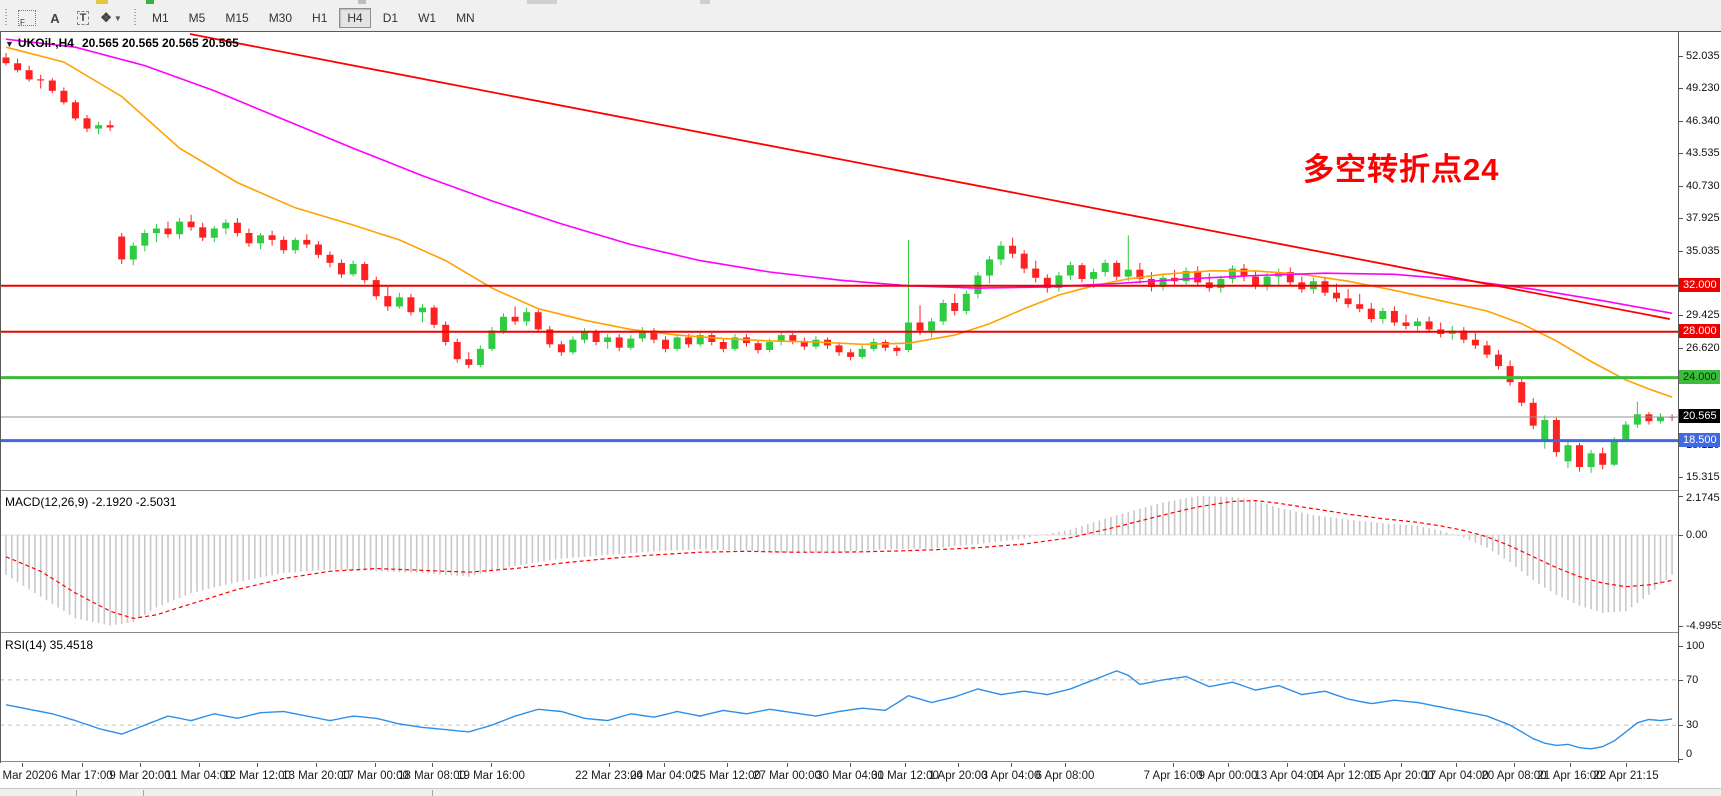 The height and width of the screenshot is (796, 1721). I want to click on macd-signal-line, so click(839, 559).